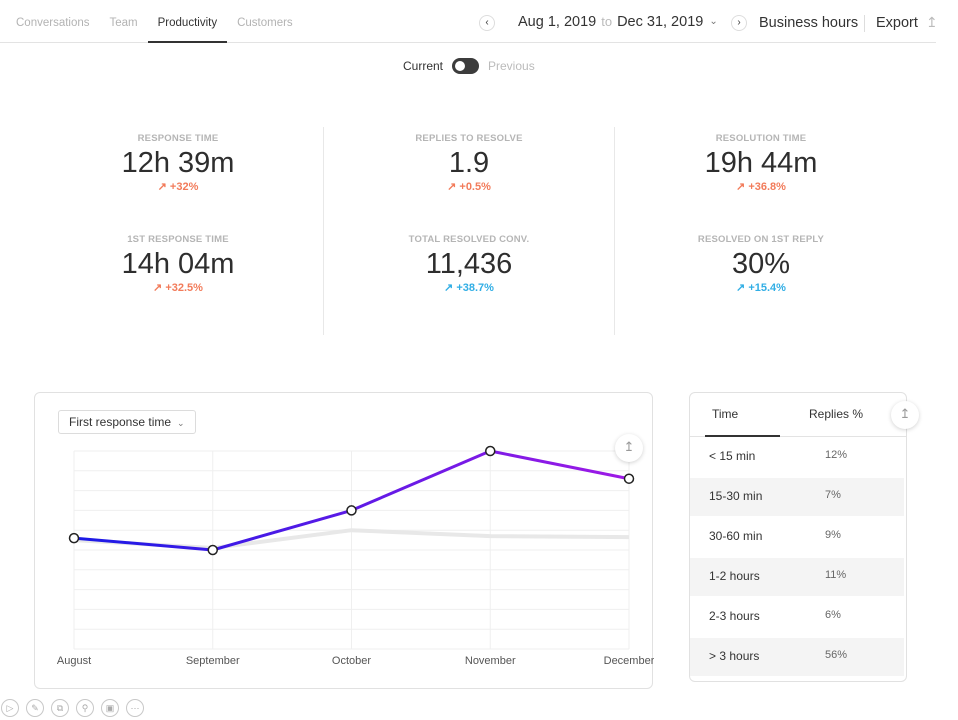  I want to click on tab-conversations: Conversations, so click(53, 23).